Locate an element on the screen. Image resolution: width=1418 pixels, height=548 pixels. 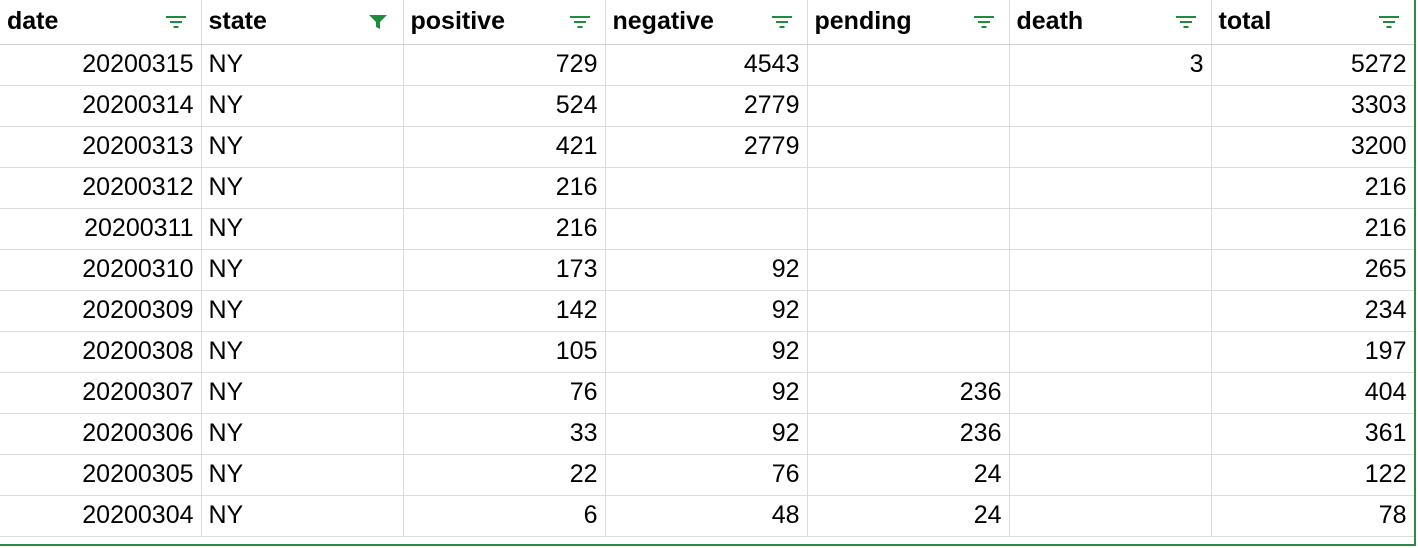
cell-total: 404 is located at coordinates (1312, 393).